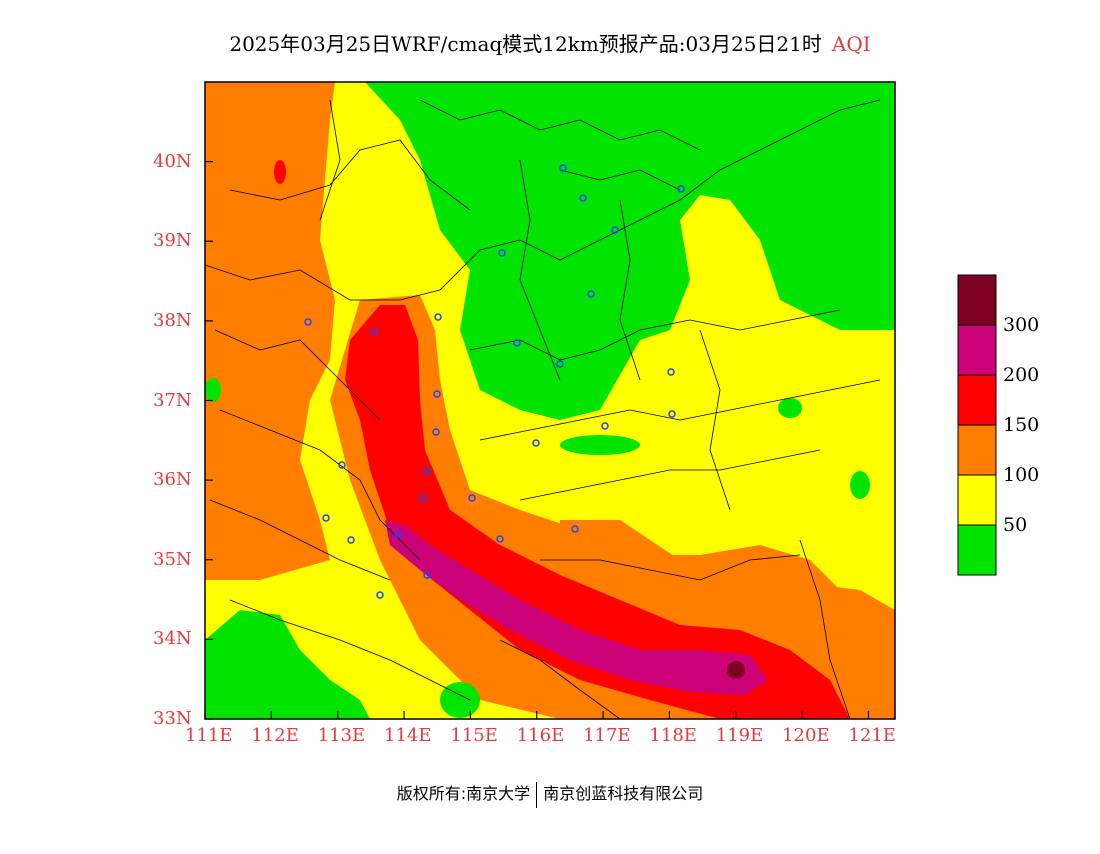  What do you see at coordinates (977, 550) in the screenshot?
I see `legend-swatch-green` at bounding box center [977, 550].